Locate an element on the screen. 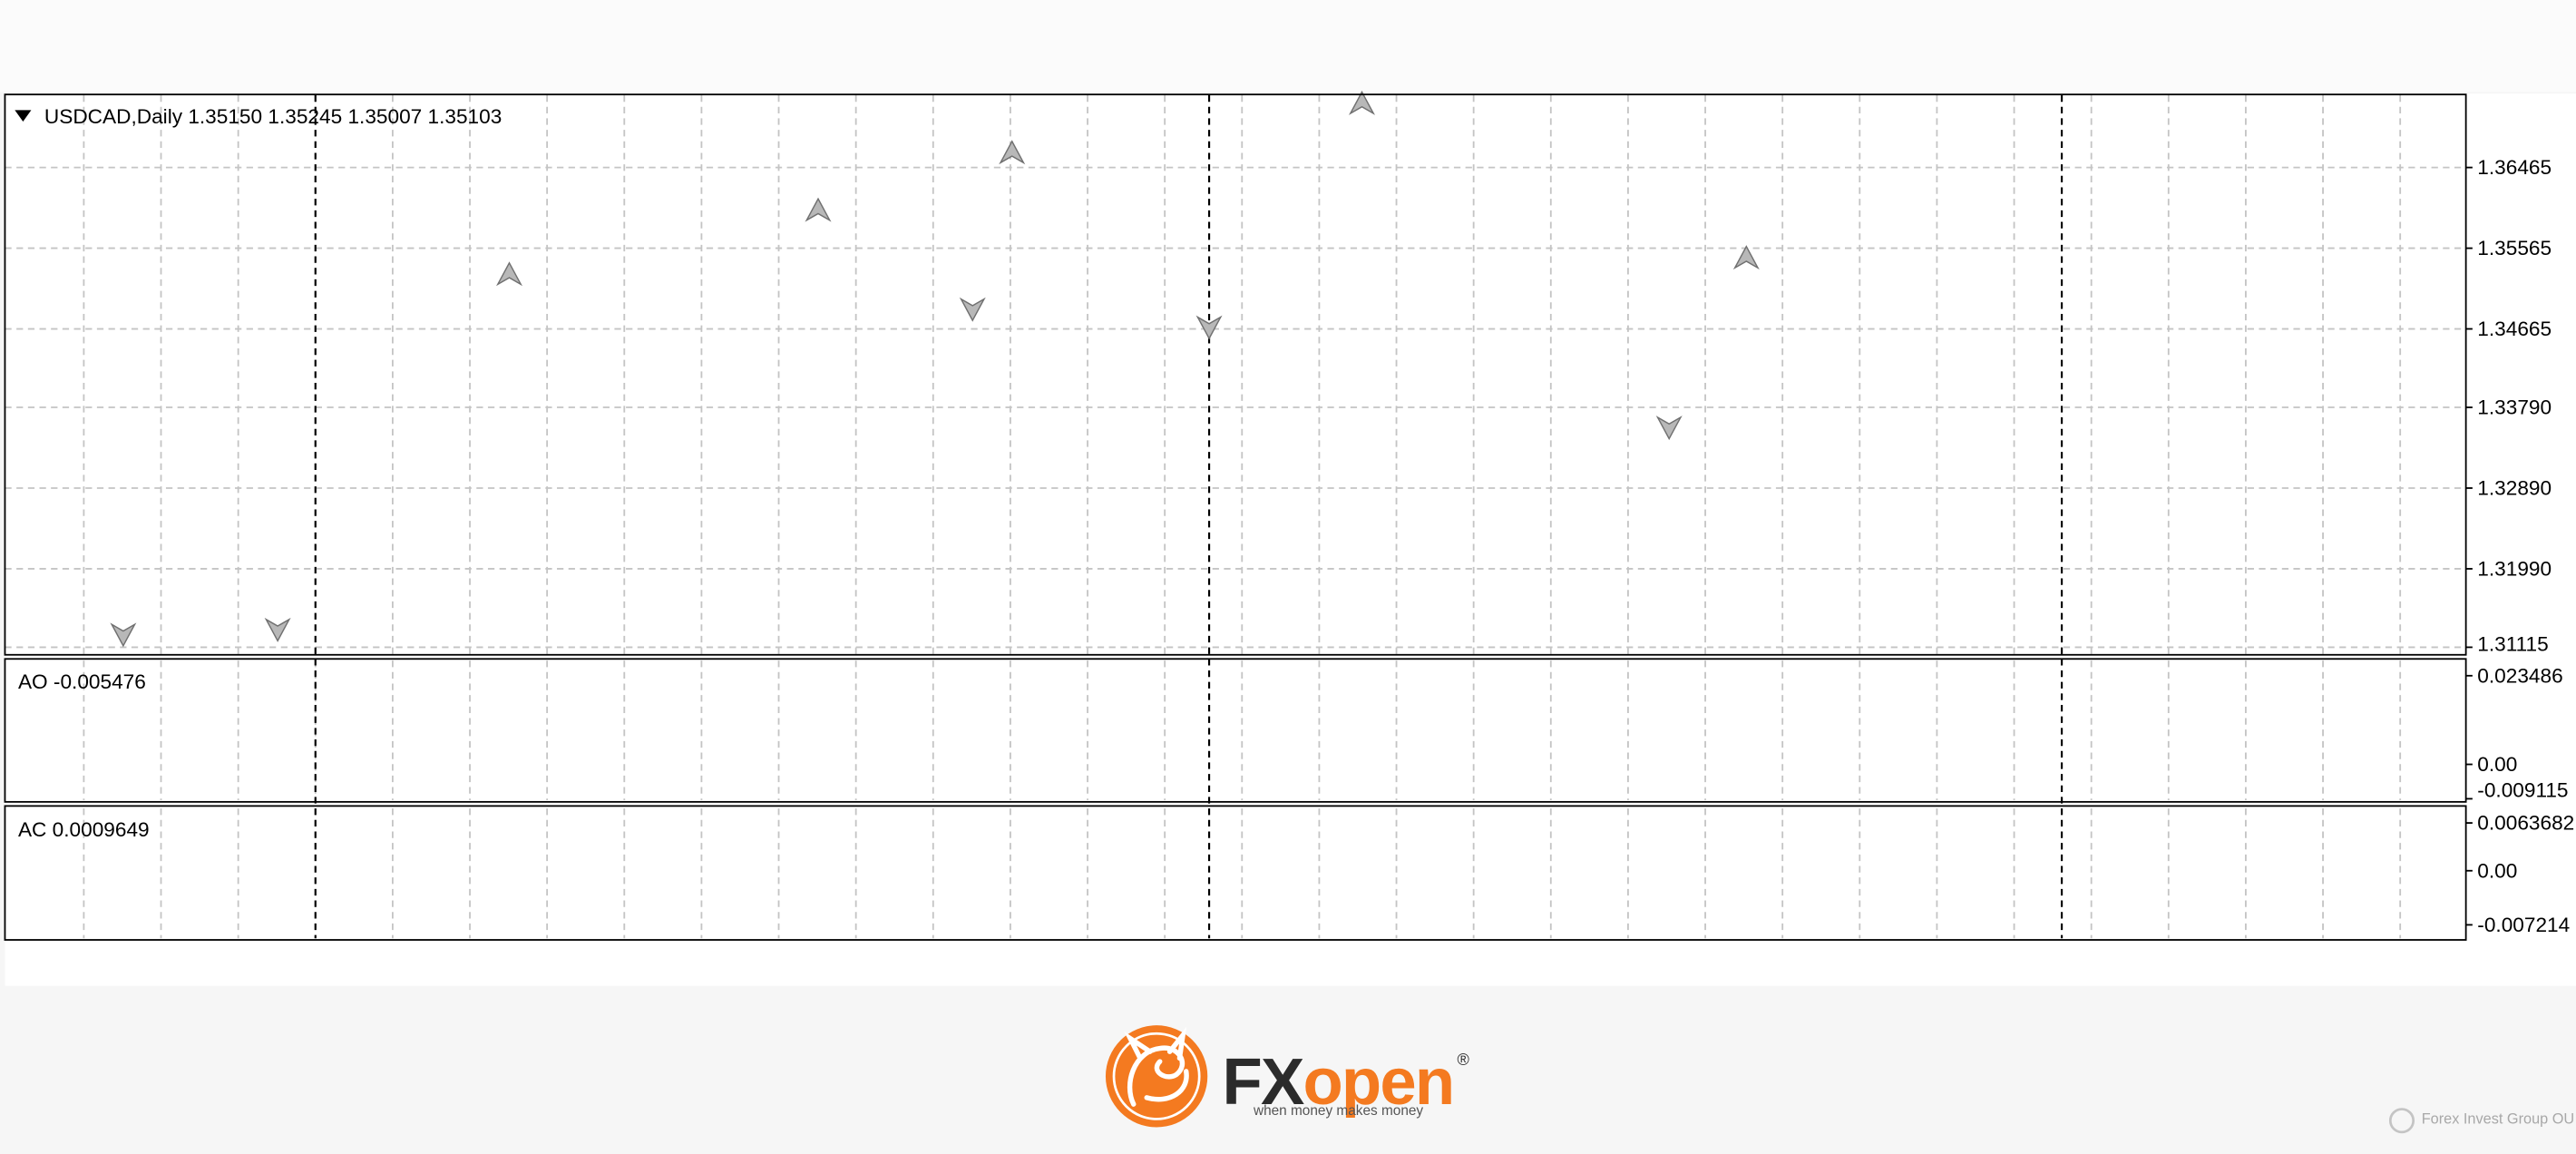  y-tick-label: 1.33790 is located at coordinates (2514, 407).